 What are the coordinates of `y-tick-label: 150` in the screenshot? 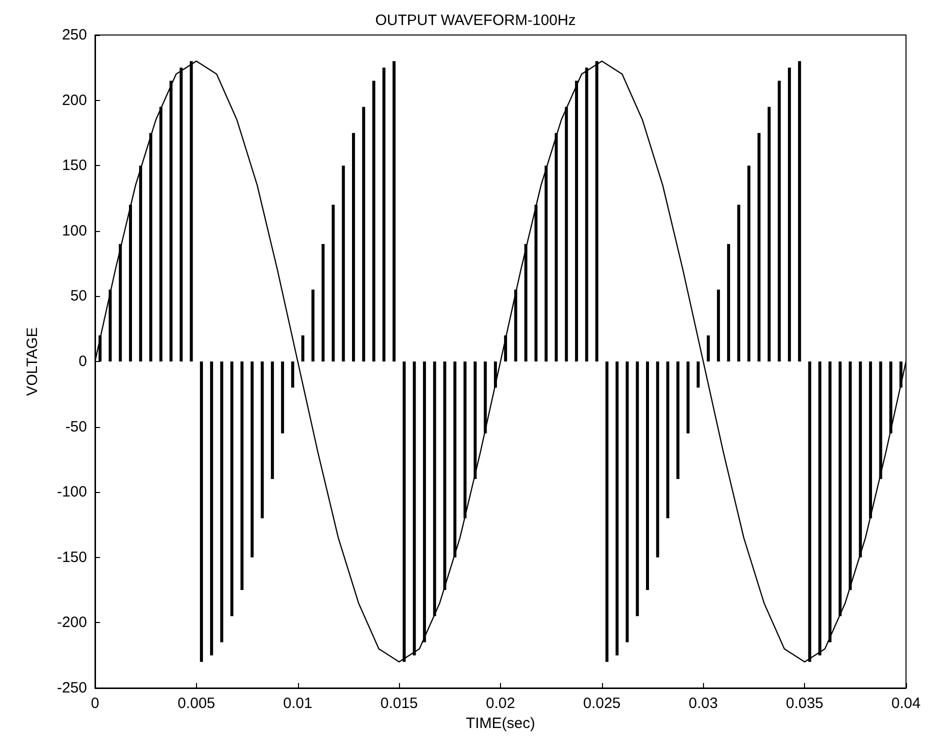 It's located at (74, 165).